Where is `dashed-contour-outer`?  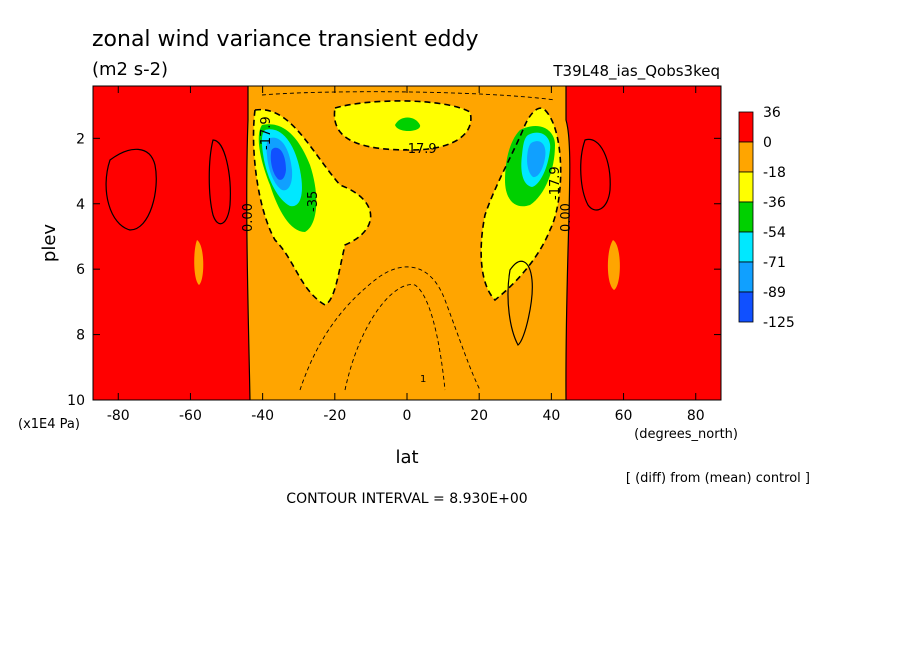 dashed-contour-outer is located at coordinates (408, 96).